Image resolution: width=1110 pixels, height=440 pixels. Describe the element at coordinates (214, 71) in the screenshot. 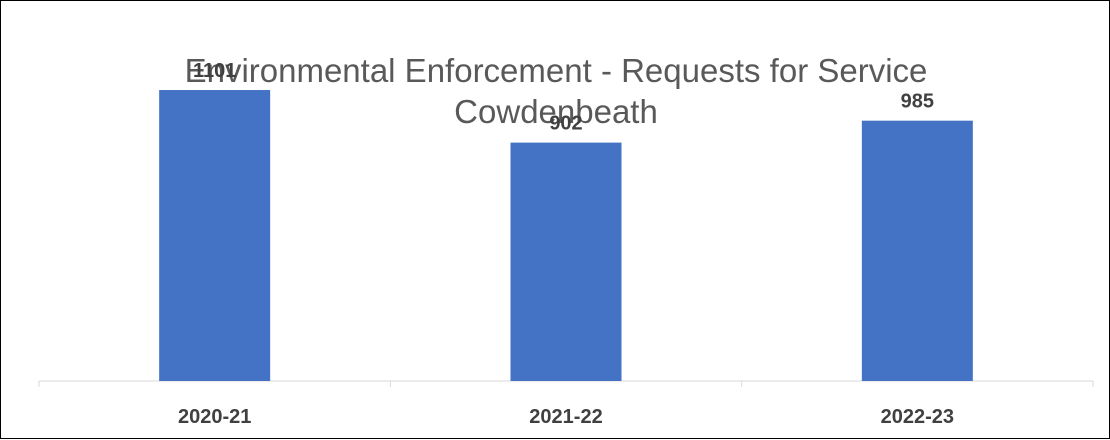

I see `data-label-2020-21: 1101` at that location.